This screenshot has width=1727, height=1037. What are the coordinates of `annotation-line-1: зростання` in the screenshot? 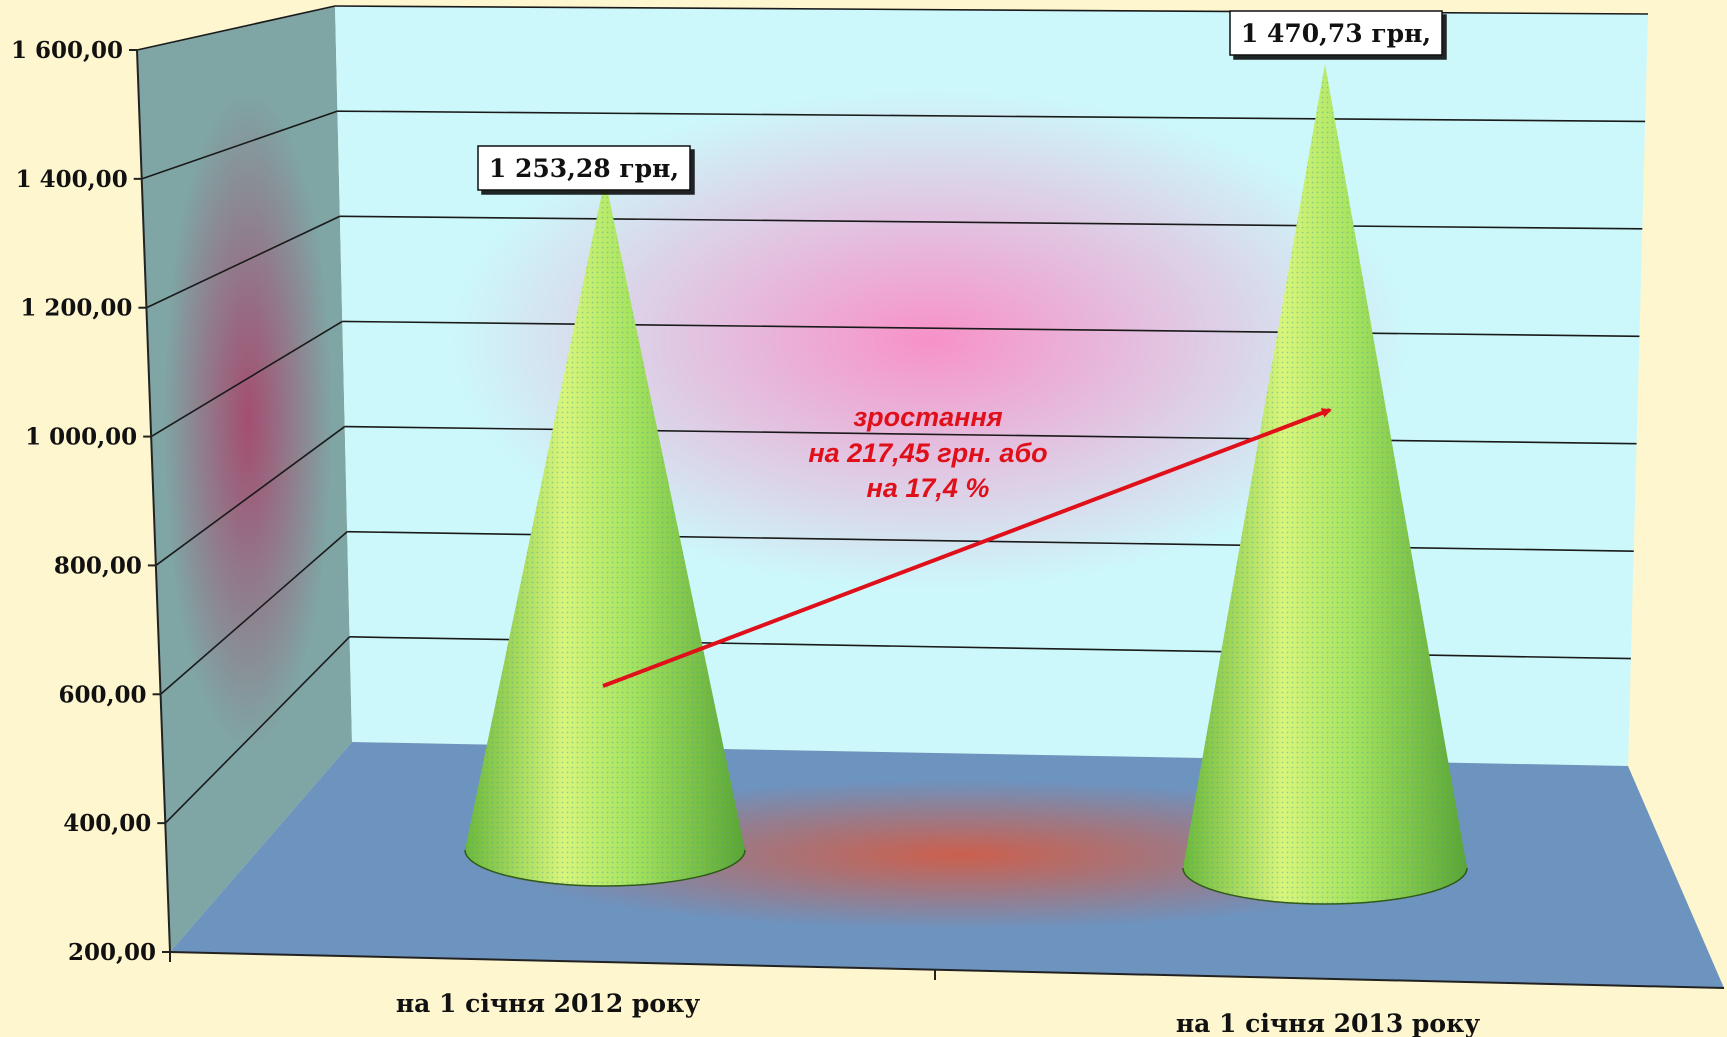 It's located at (927, 417).